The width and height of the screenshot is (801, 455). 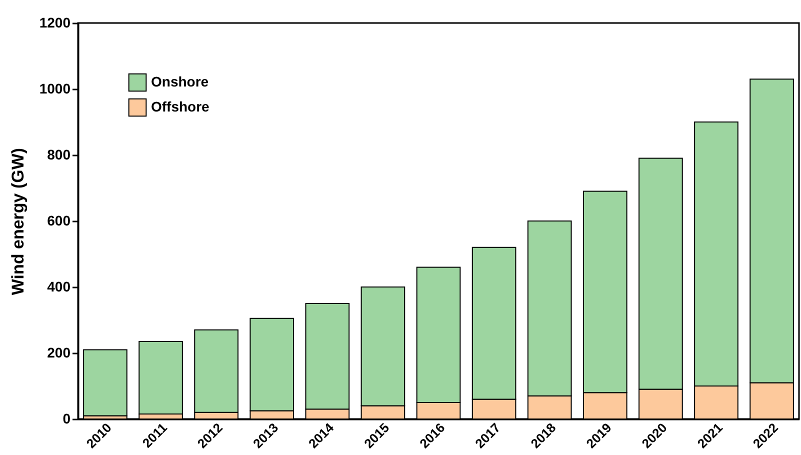 What do you see at coordinates (66, 418) in the screenshot?
I see `y-tick-label: 0` at bounding box center [66, 418].